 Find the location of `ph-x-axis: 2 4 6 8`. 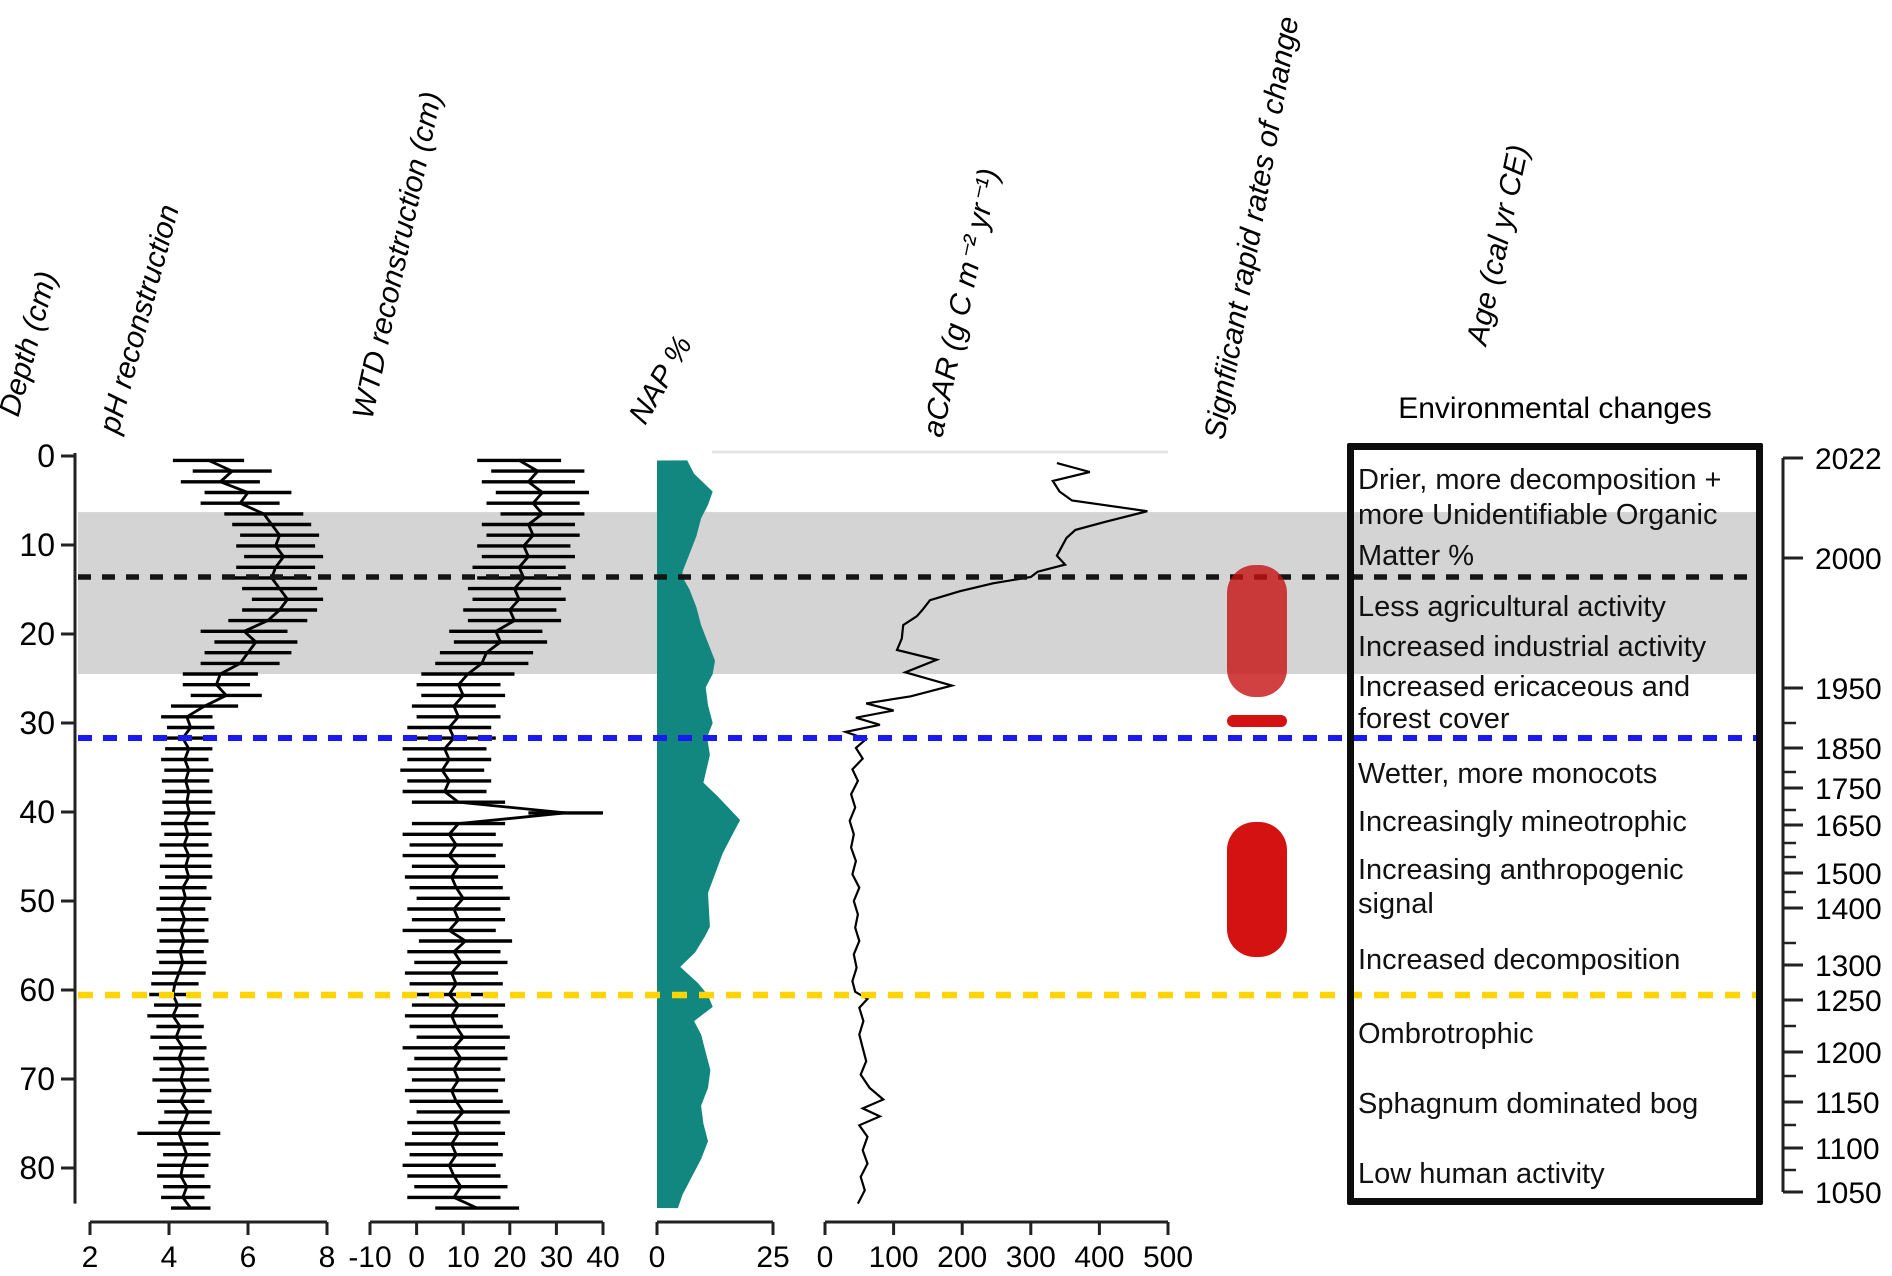

ph-x-axis: 2 4 6 8 is located at coordinates (209, 1247).